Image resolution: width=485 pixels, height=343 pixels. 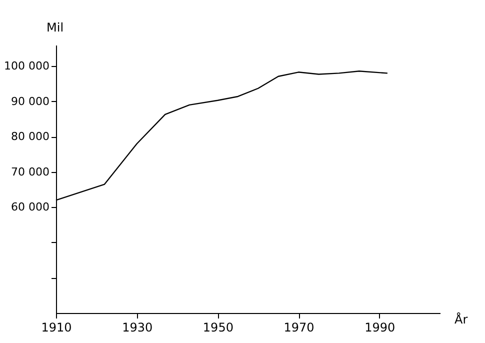 What do you see at coordinates (218, 327) in the screenshot?
I see `x-tick-label: 1950` at bounding box center [218, 327].